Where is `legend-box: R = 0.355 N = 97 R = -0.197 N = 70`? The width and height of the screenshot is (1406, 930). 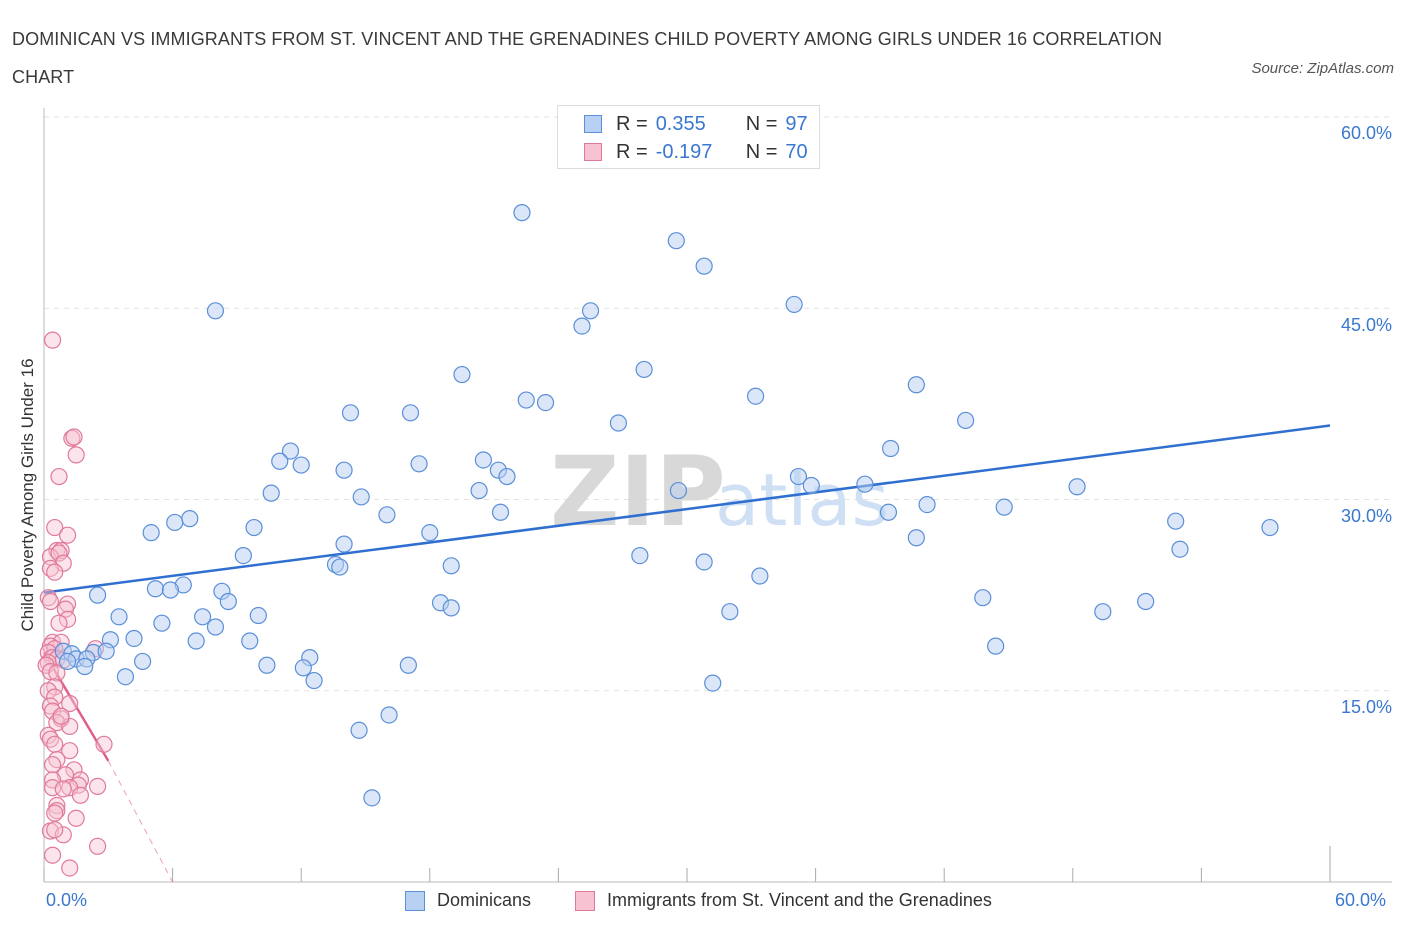 legend-box: R = 0.355 N = 97 R = -0.197 N = 70 is located at coordinates (688, 137).